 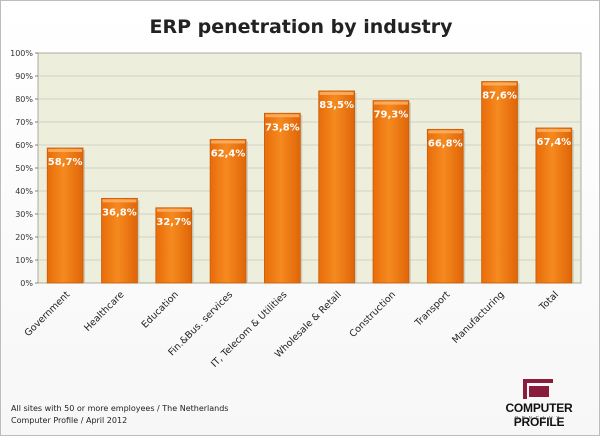 I want to click on chart-title: ERP penetration by industry, so click(x=301, y=27).